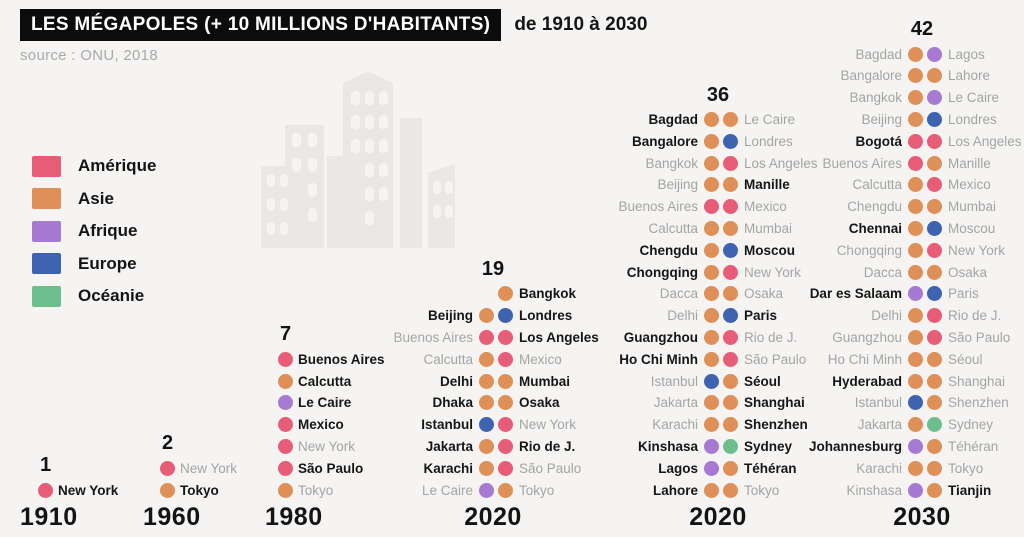  Describe the element at coordinates (49, 517) in the screenshot. I see `year-label: 1910` at that location.